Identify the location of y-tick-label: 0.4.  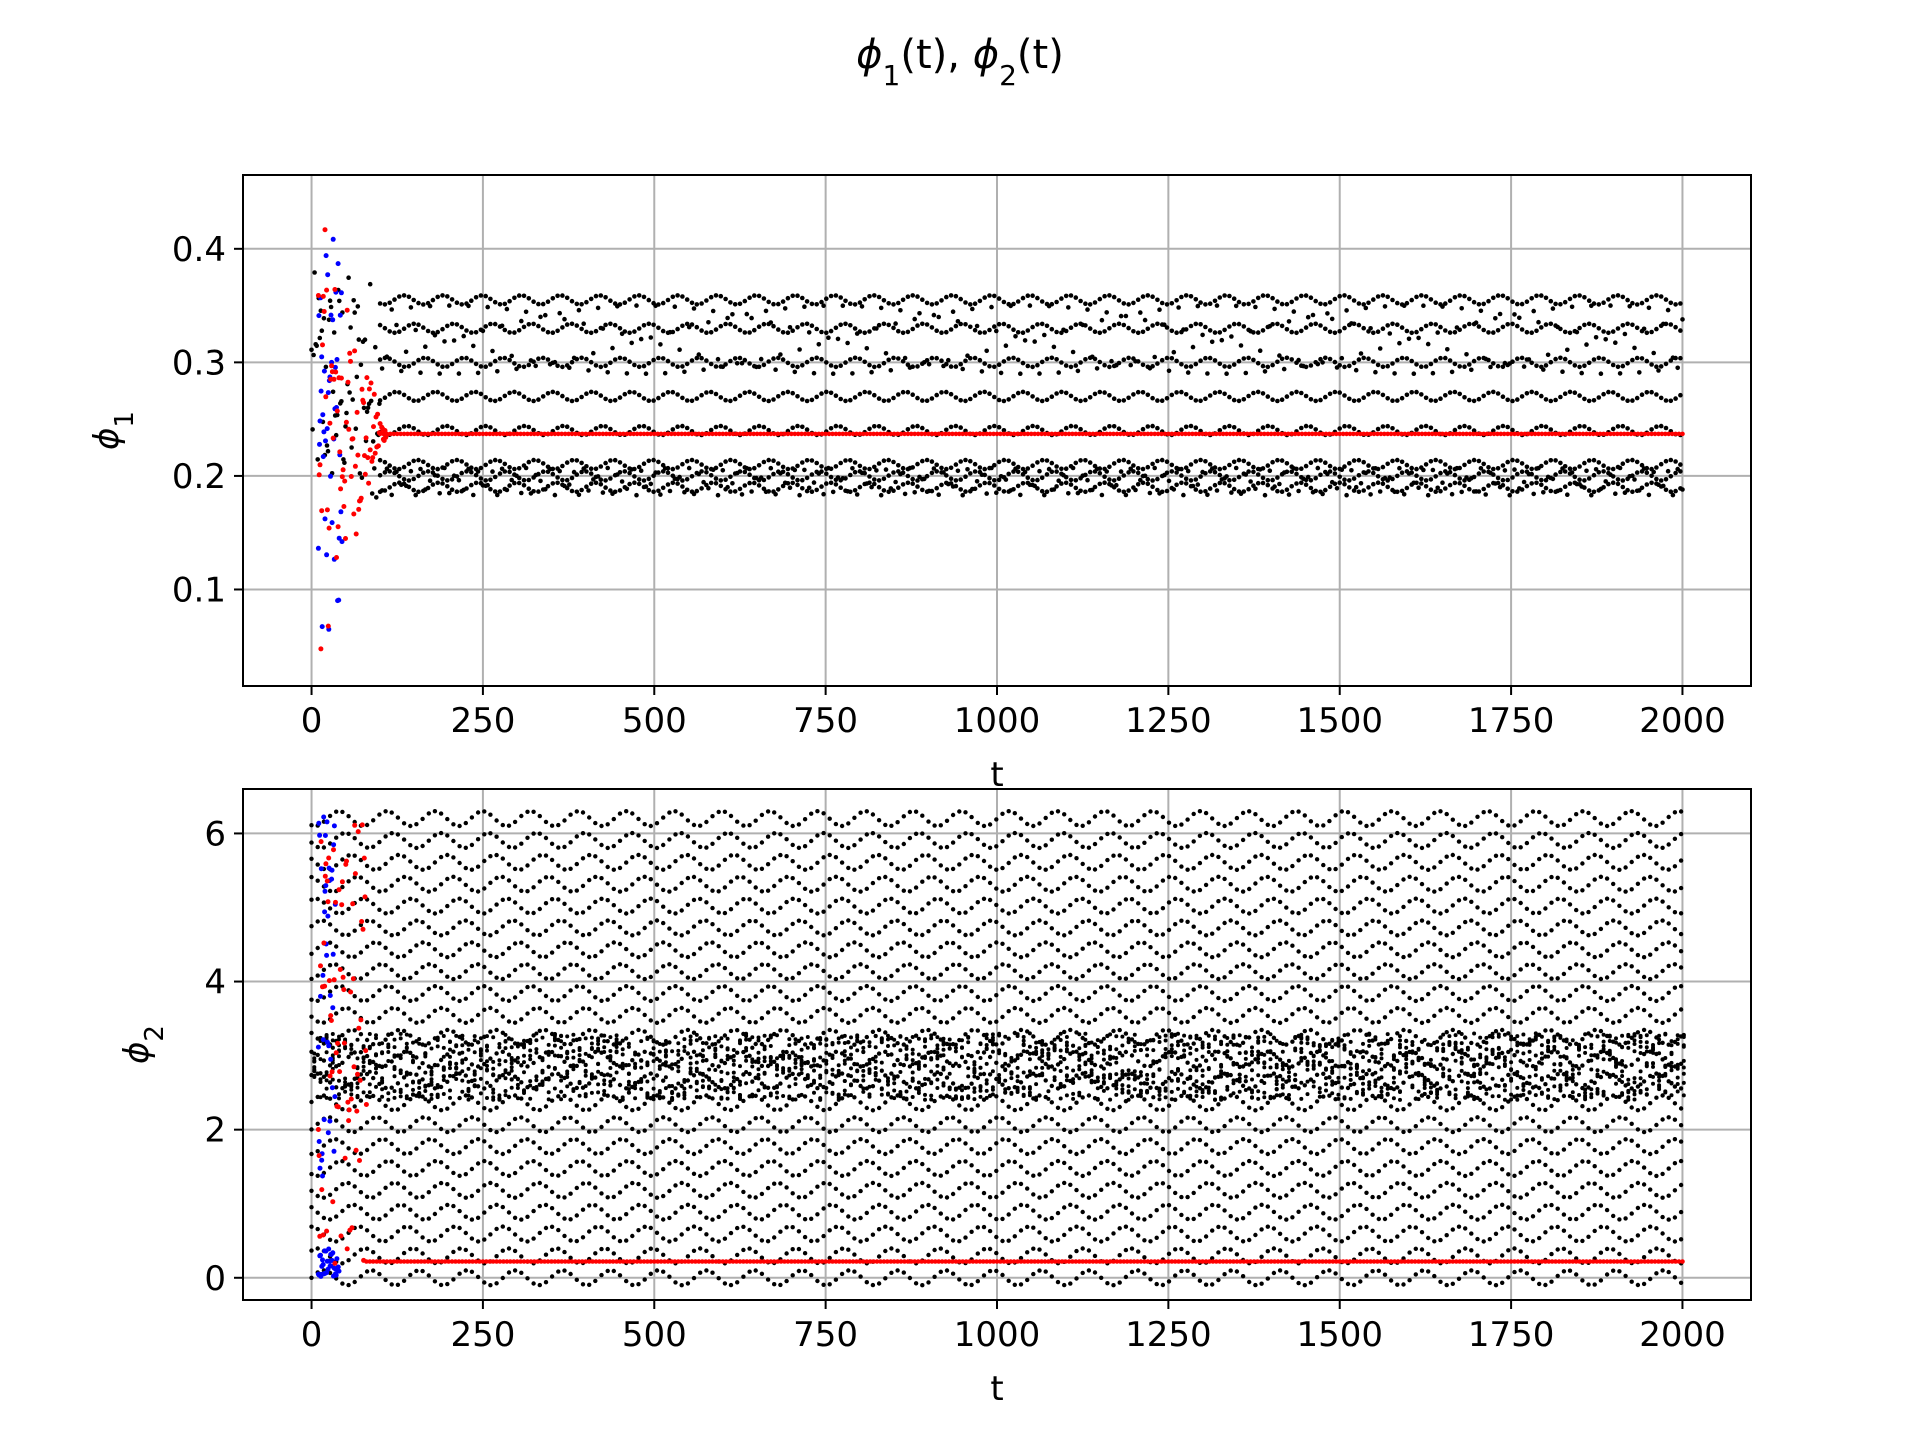
(199, 250).